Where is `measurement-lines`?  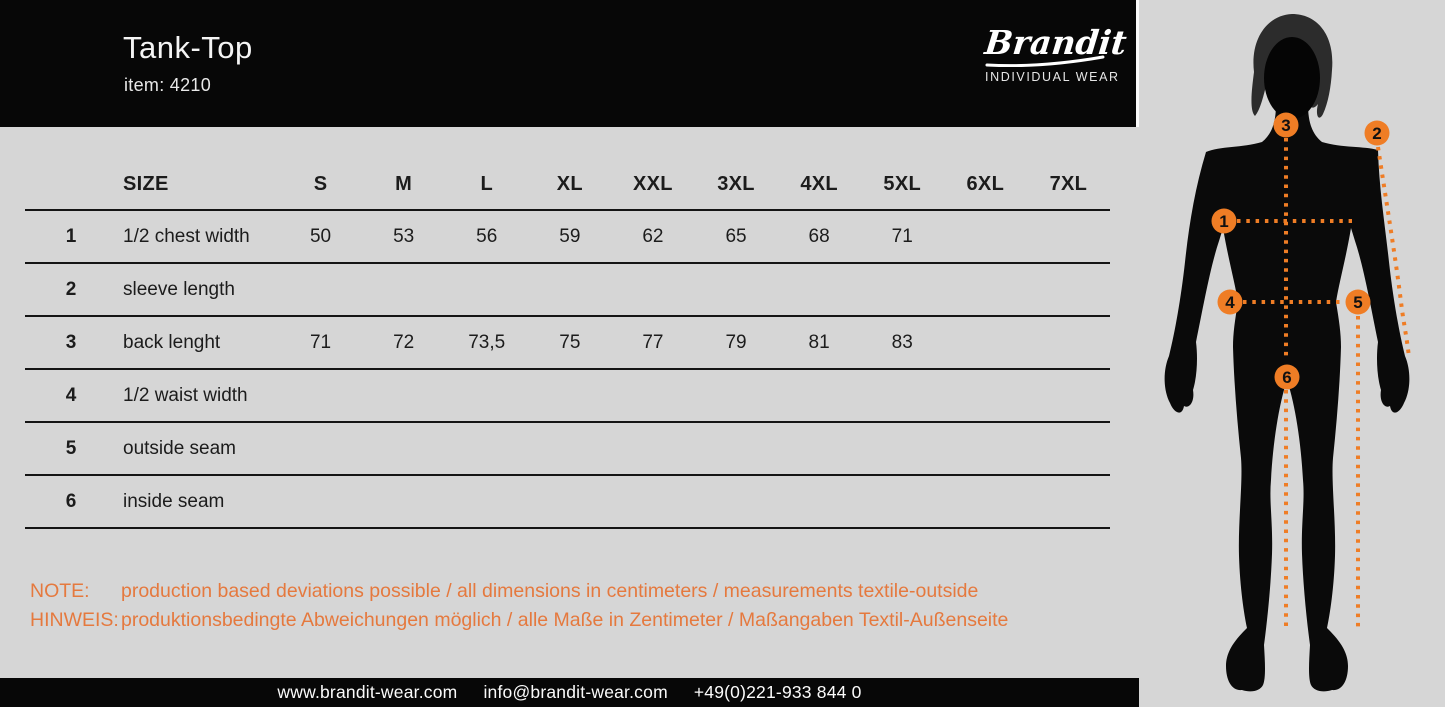 measurement-lines is located at coordinates (1324, 384).